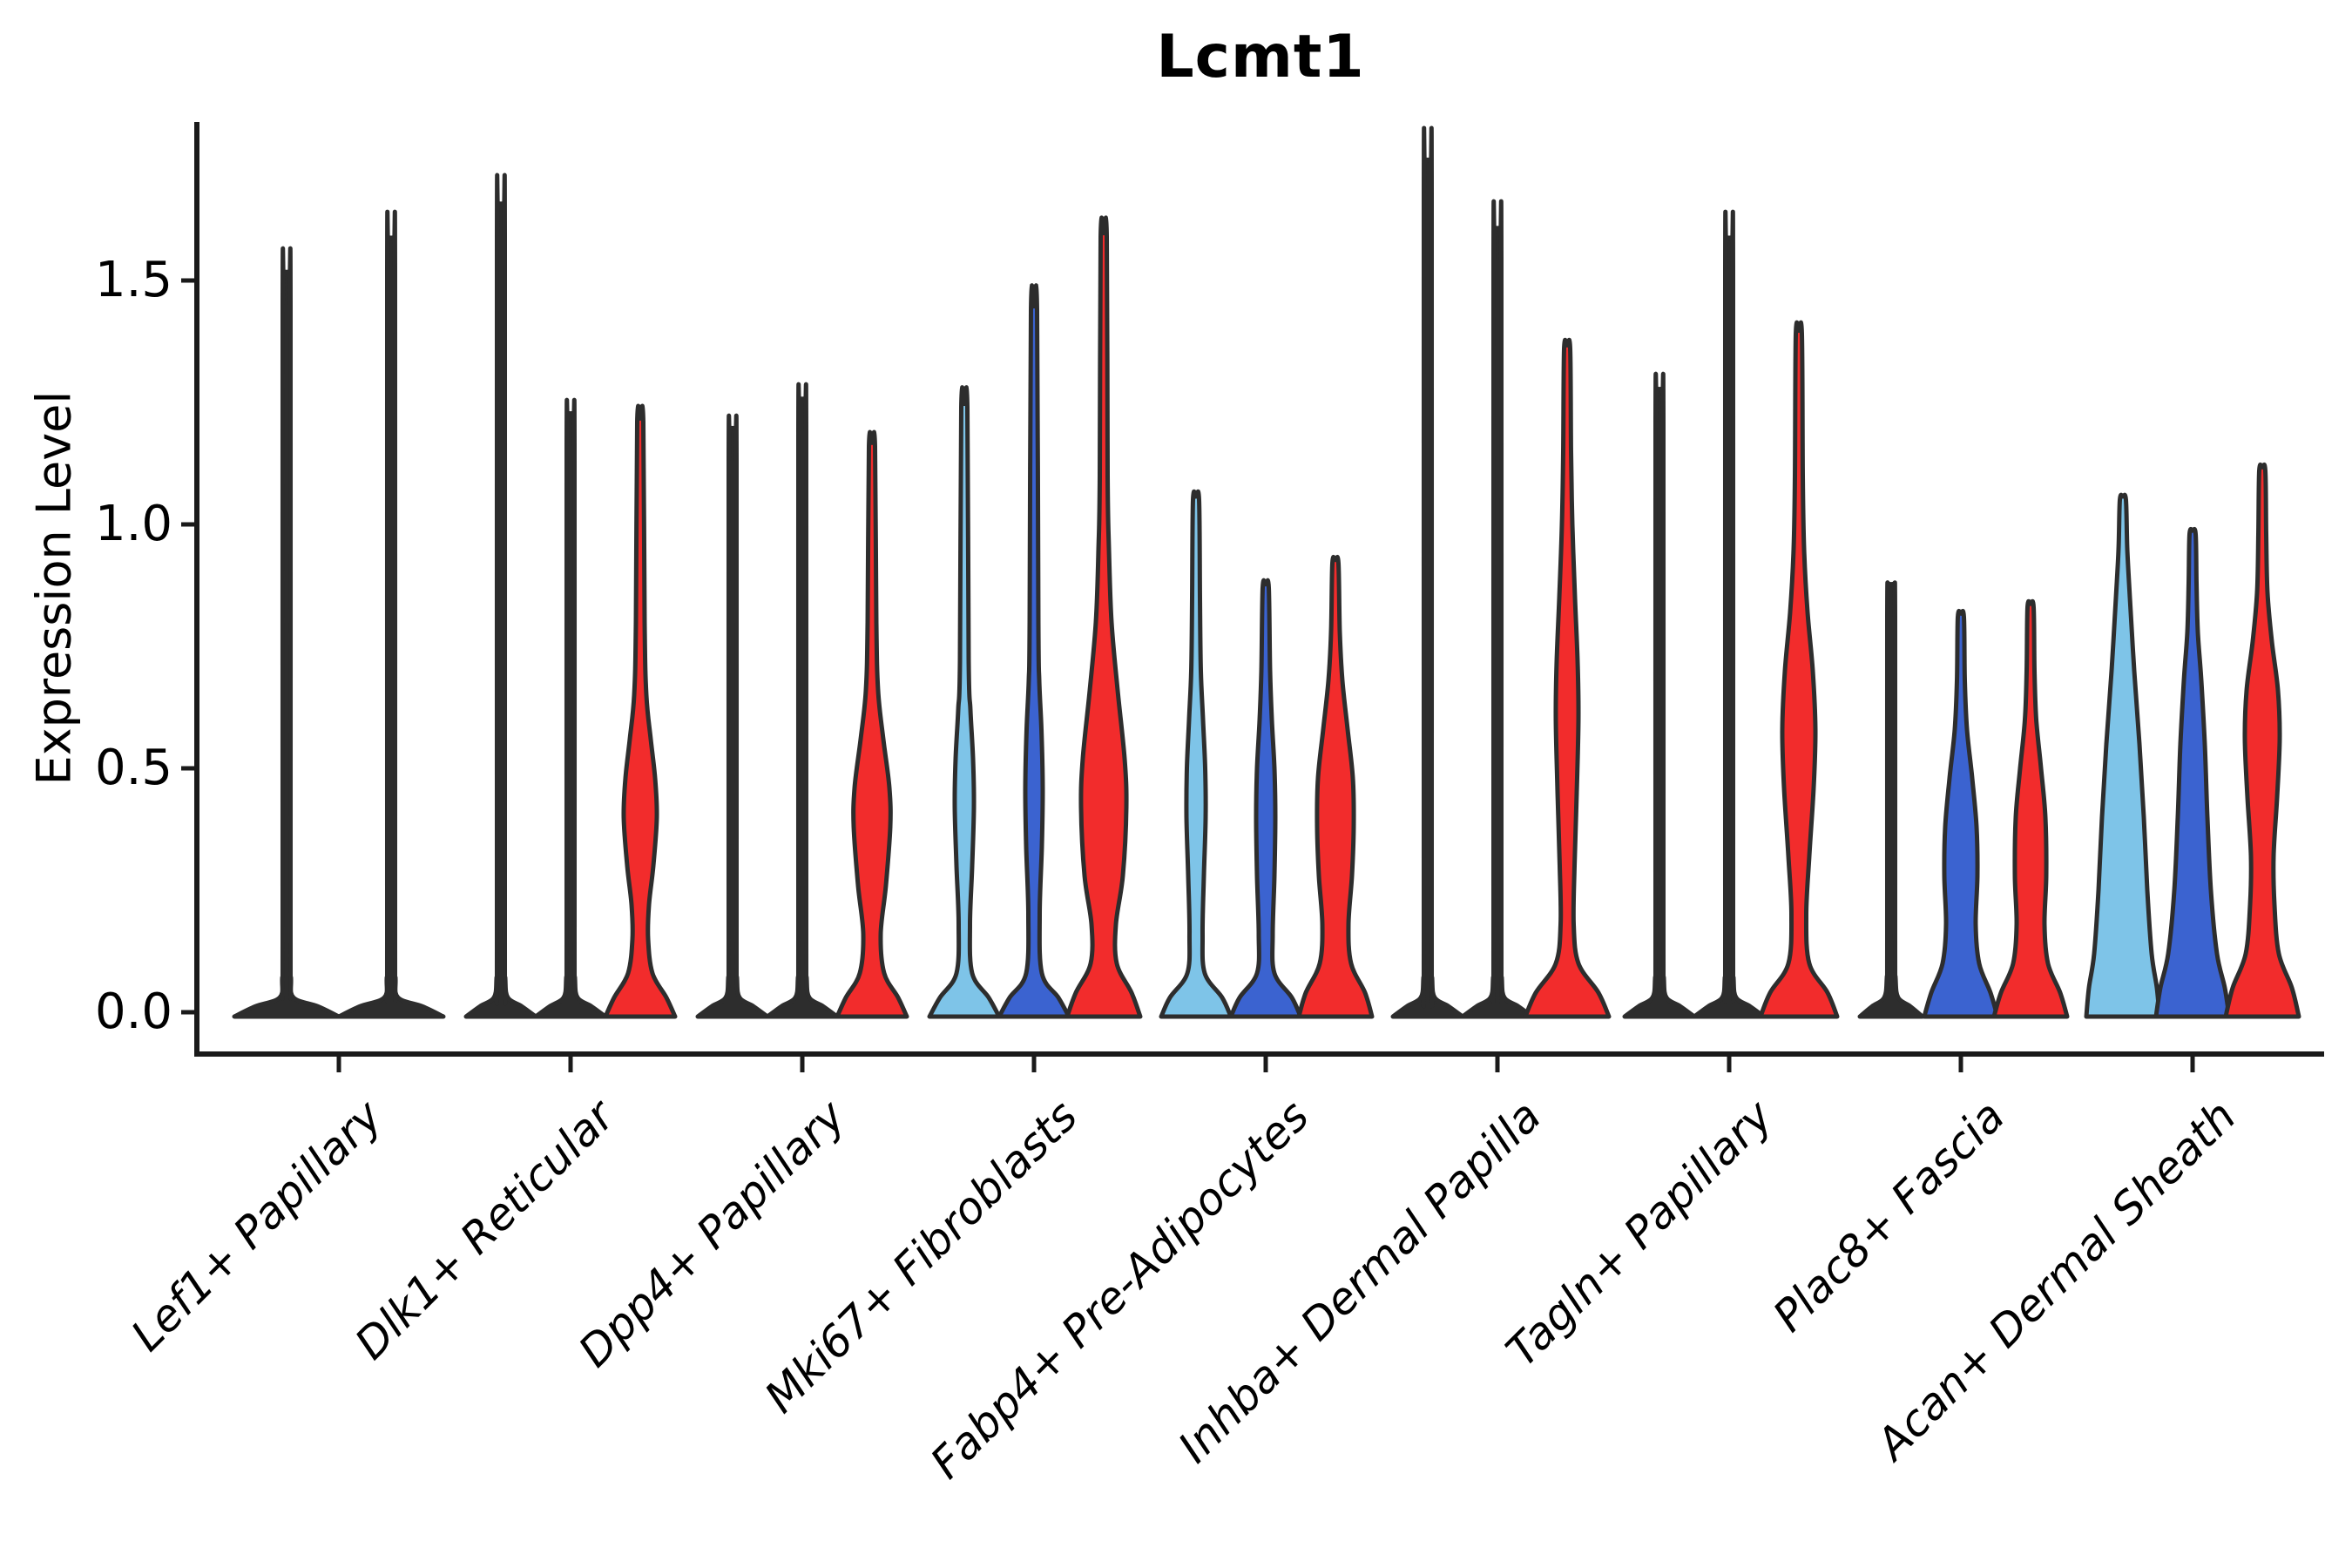 The height and width of the screenshot is (1568, 2352). Describe the element at coordinates (391, 614) in the screenshot. I see `violin-1-split2` at that location.